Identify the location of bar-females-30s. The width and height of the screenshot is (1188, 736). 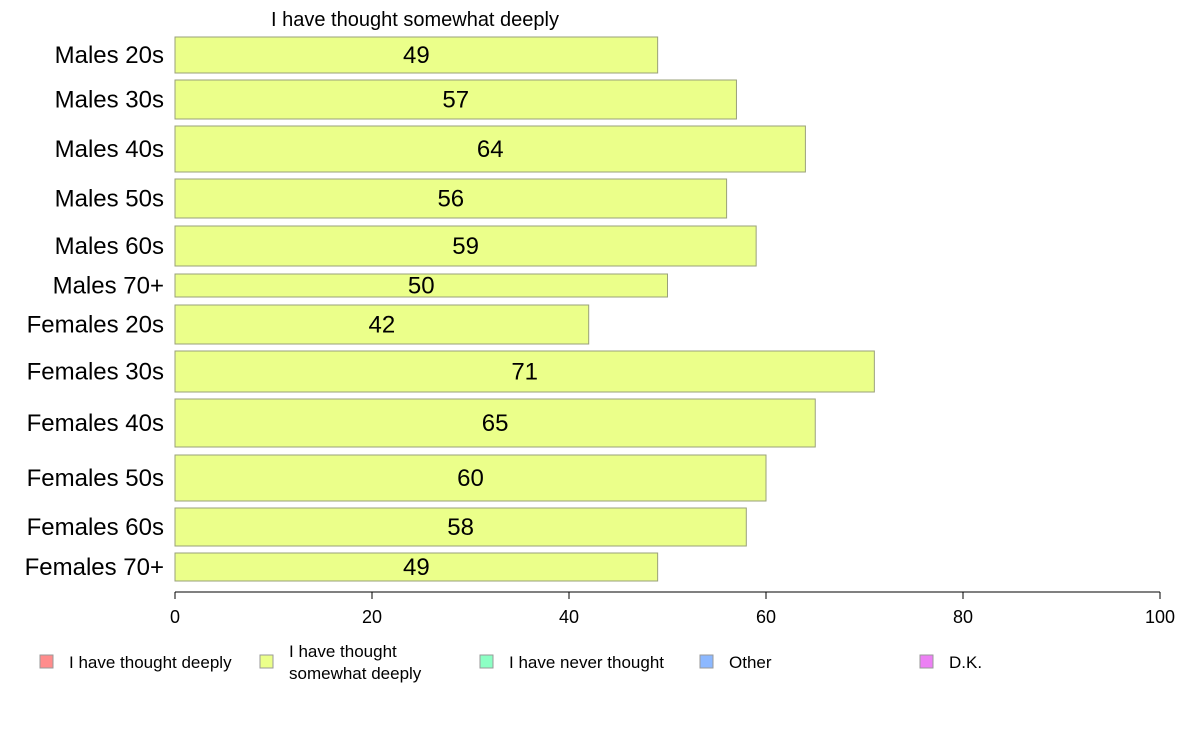
(524, 371).